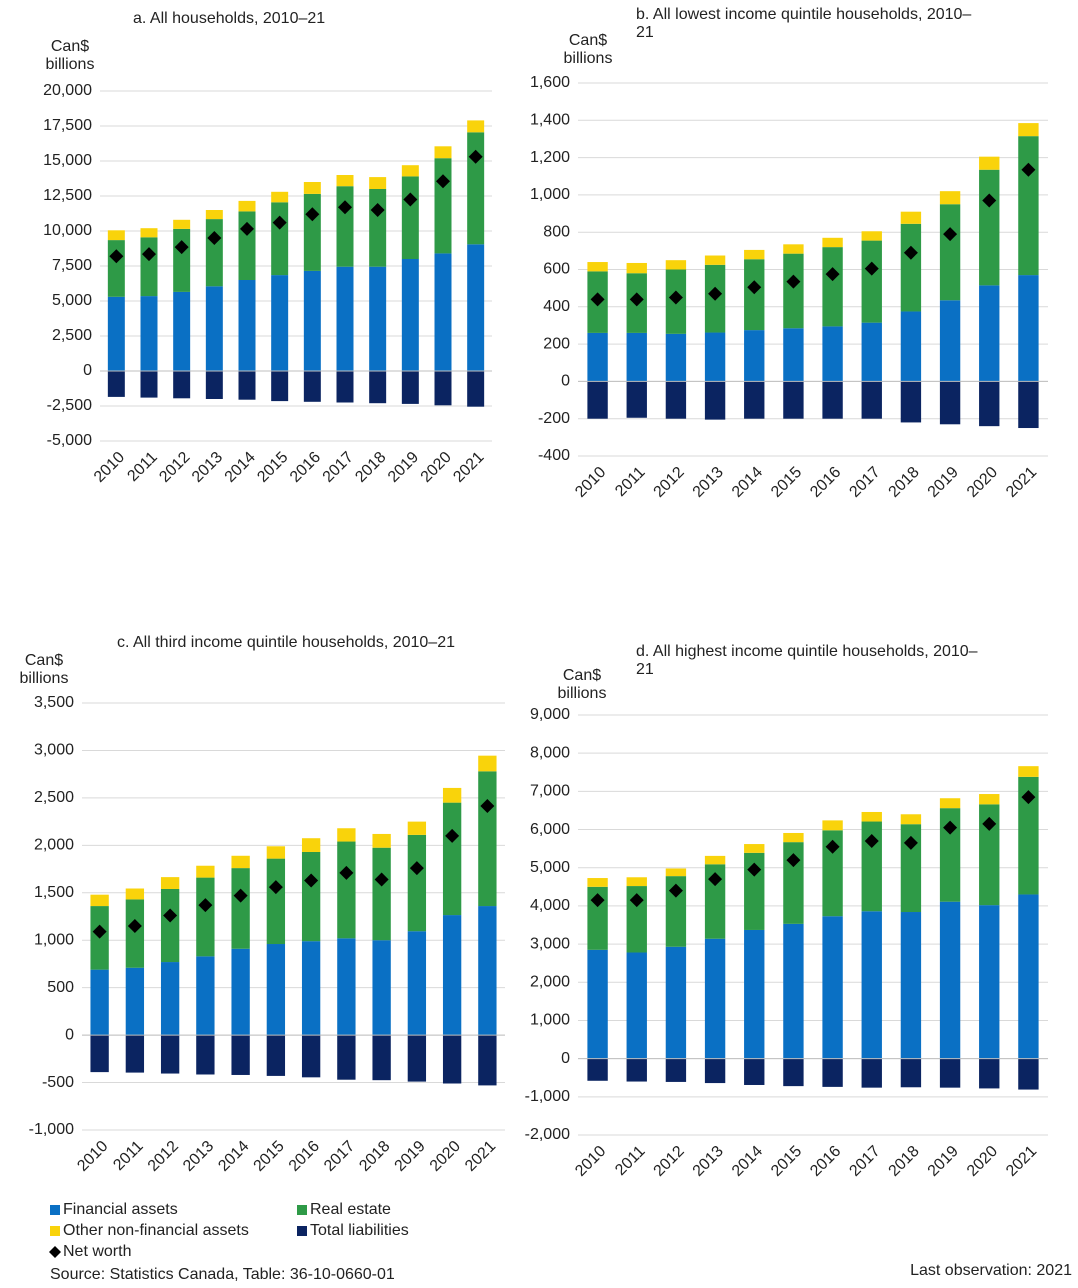 The height and width of the screenshot is (1288, 1078). What do you see at coordinates (55, 1252) in the screenshot?
I see `legend-marker` at bounding box center [55, 1252].